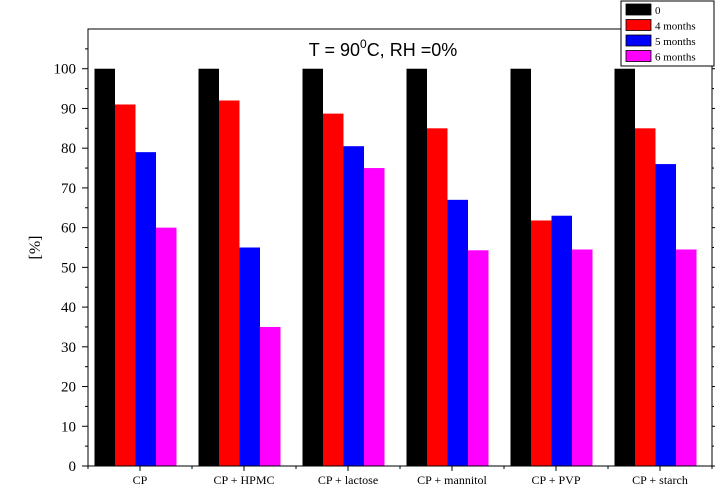 This screenshot has height=500, width=715. What do you see at coordinates (68, 427) in the screenshot?
I see `y-tick-label: 10` at bounding box center [68, 427].